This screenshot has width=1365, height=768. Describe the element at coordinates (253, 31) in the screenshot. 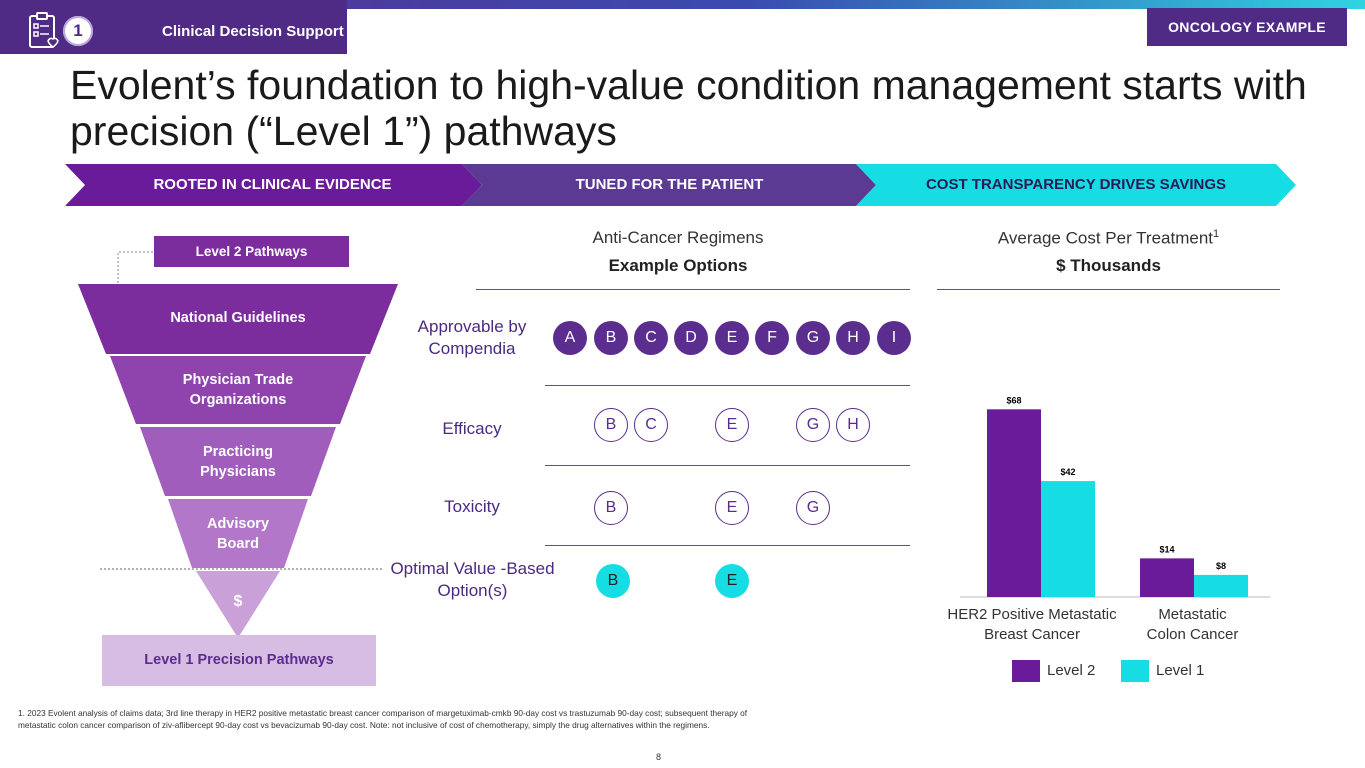

I see `section-label: Clinical Decision Support` at that location.